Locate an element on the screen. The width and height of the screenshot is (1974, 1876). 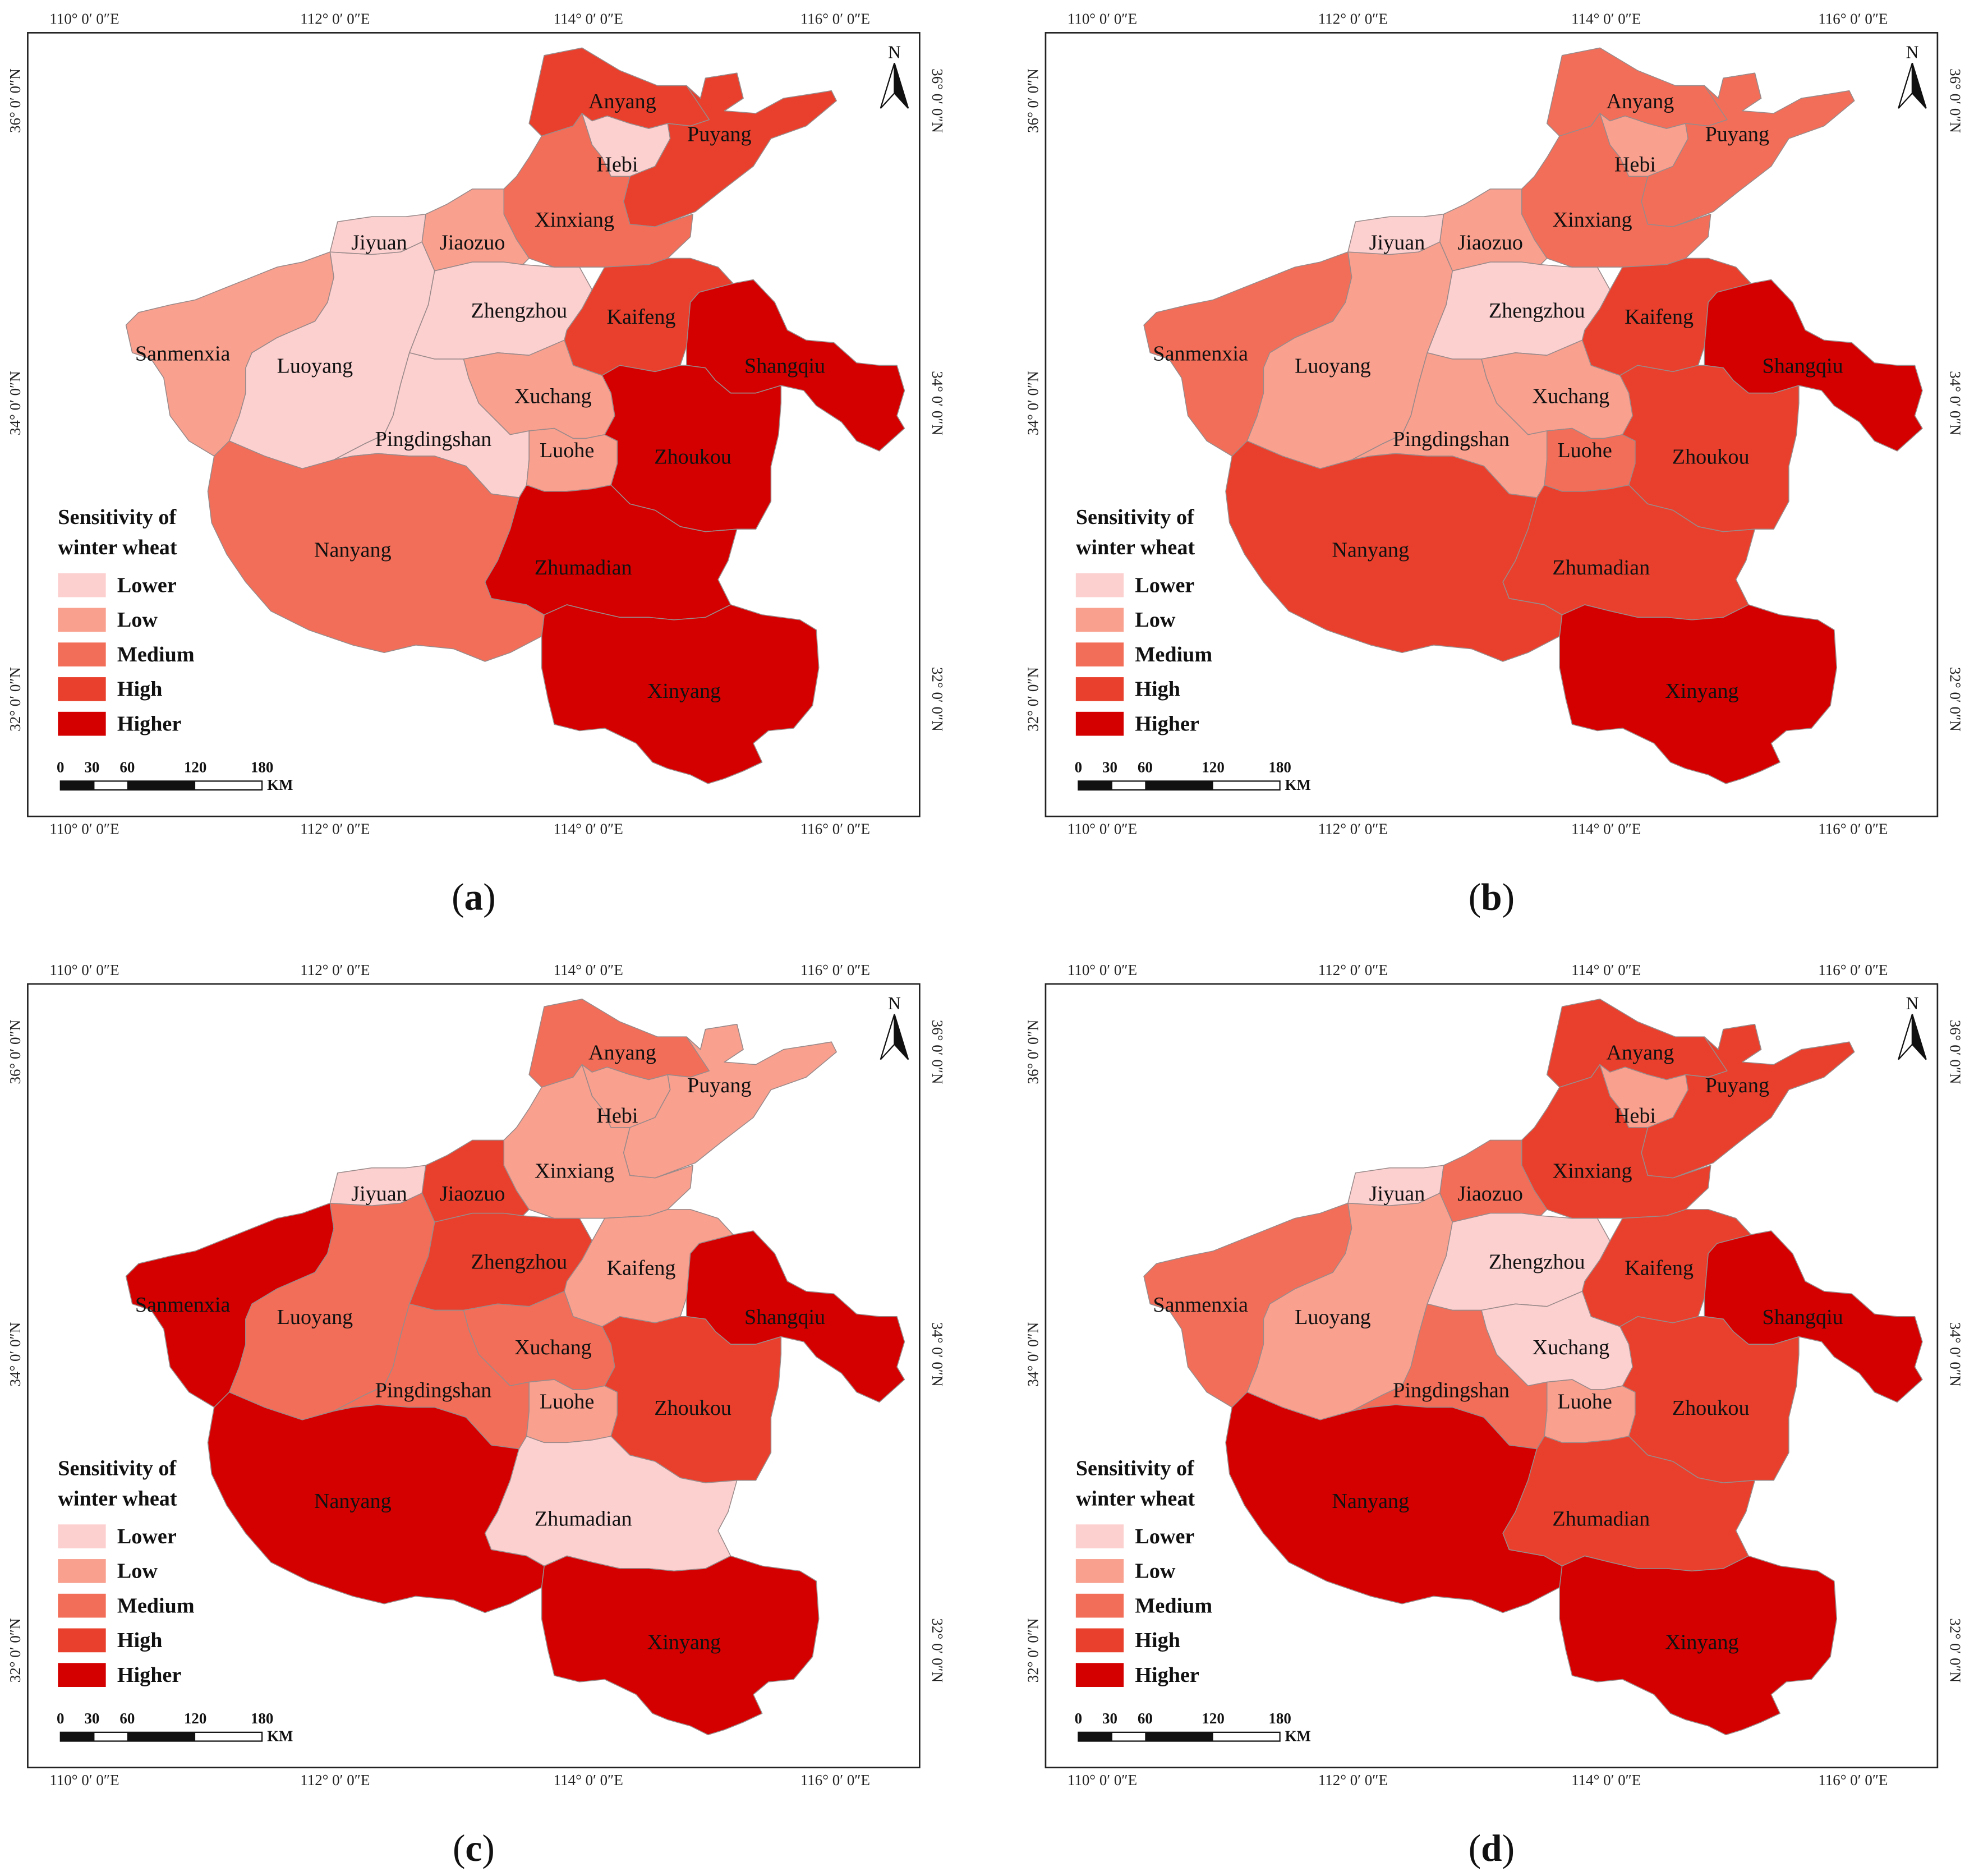
north-arrow-right is located at coordinates (1919, 85).